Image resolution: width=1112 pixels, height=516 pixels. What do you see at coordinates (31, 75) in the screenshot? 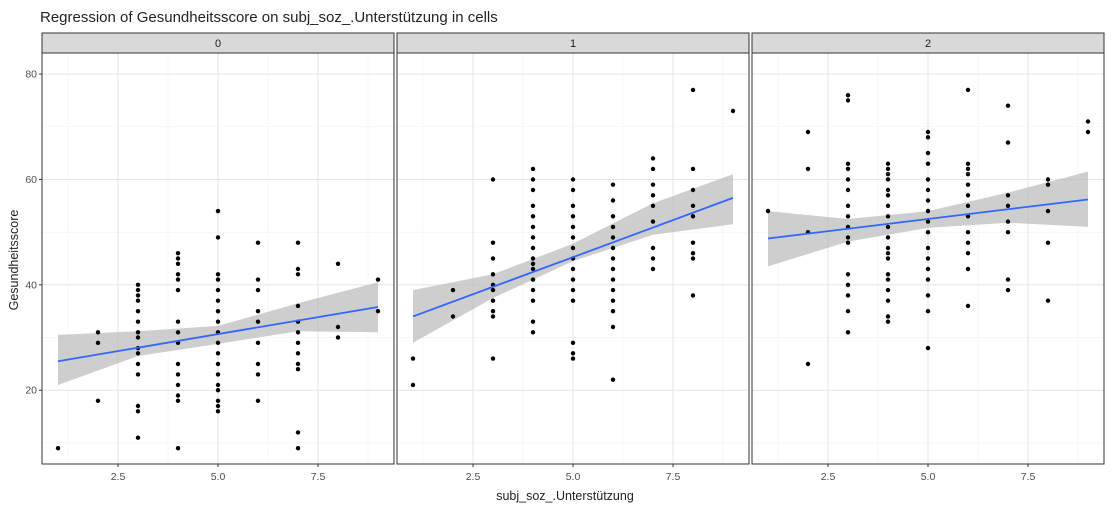
I see `y-tick-label: 80` at bounding box center [31, 75].